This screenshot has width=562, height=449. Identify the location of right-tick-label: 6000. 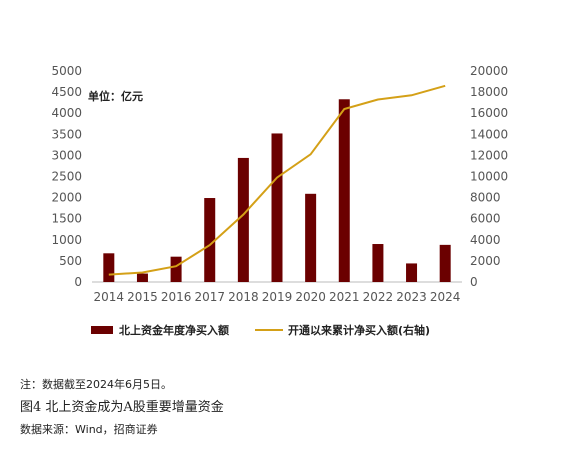
(485, 219).